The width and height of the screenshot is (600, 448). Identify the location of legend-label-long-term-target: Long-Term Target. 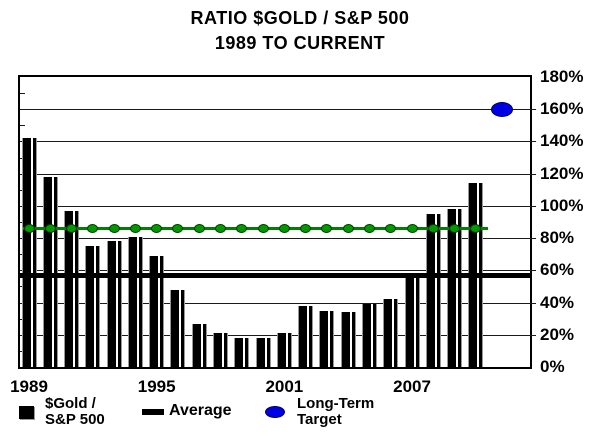
(335, 412).